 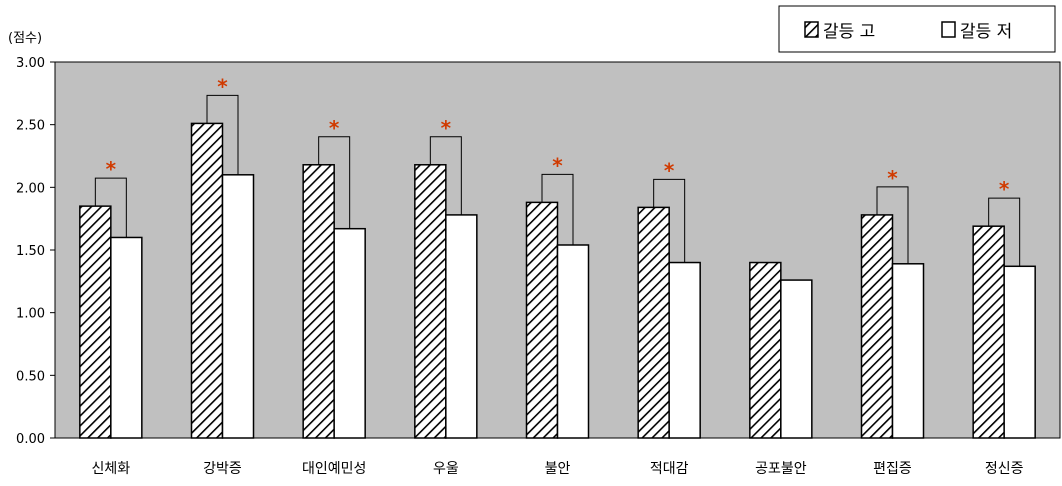 What do you see at coordinates (25, 38) in the screenshot?
I see `y-axis-unit-label: (점수)` at bounding box center [25, 38].